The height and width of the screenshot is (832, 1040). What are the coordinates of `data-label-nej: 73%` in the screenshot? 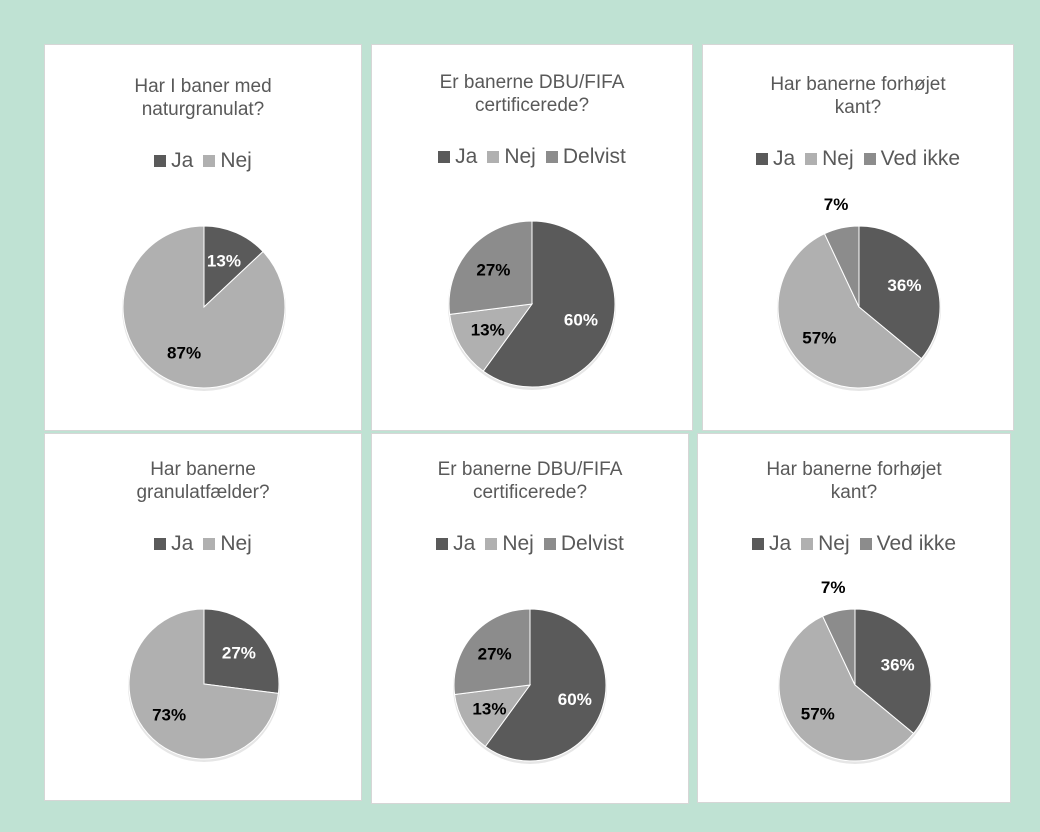 It's located at (169, 714).